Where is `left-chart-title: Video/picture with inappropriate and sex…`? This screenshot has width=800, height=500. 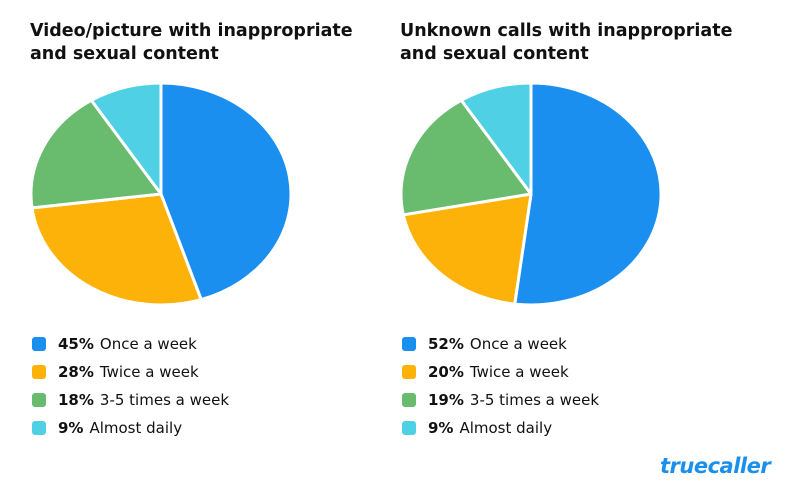 left-chart-title: Video/picture with inappropriate and sex… is located at coordinates (191, 42).